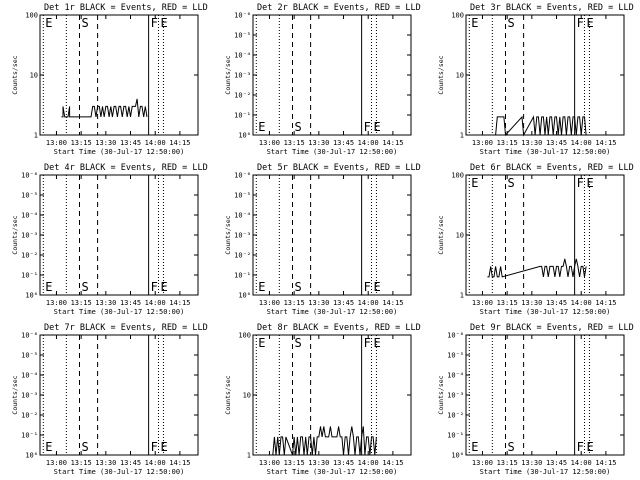 The width and height of the screenshot is (640, 480). Describe the element at coordinates (552, 8) in the screenshot. I see `chart-title: Det 3r BLACK = Events, RED = LLD` at that location.